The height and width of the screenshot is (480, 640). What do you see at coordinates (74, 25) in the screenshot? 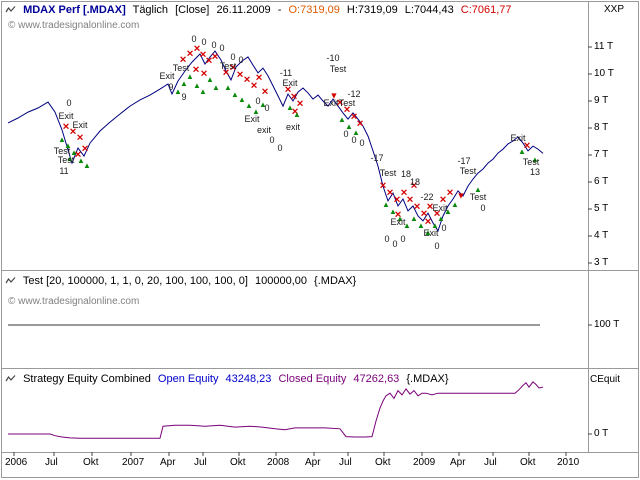
I see `copyright-watermark-1: © www.tradesignalonline.com` at bounding box center [74, 25].